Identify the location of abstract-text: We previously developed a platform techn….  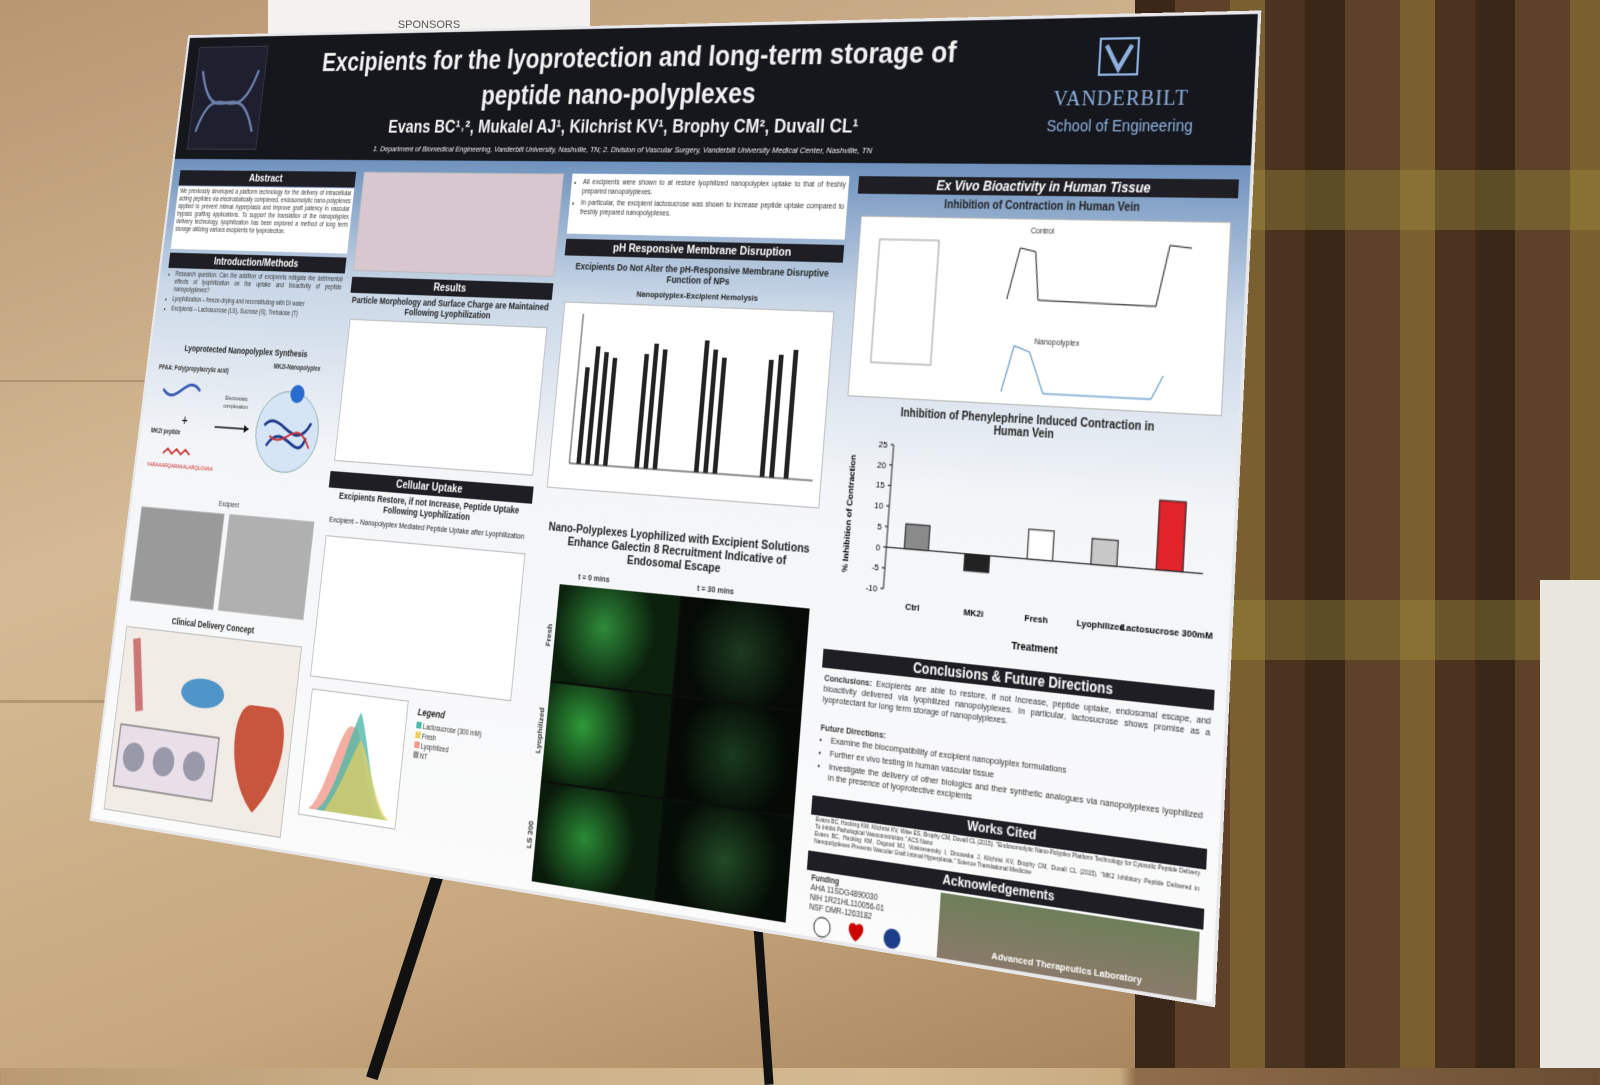
(263, 213).